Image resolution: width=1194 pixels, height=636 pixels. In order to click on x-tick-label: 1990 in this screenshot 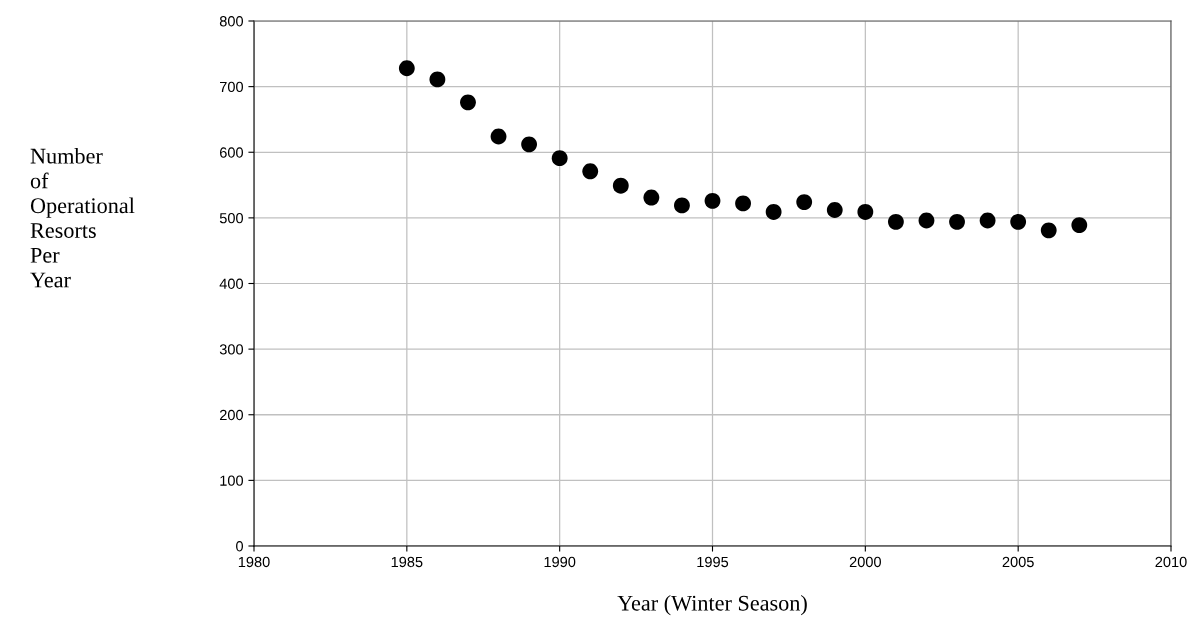, I will do `click(560, 562)`.